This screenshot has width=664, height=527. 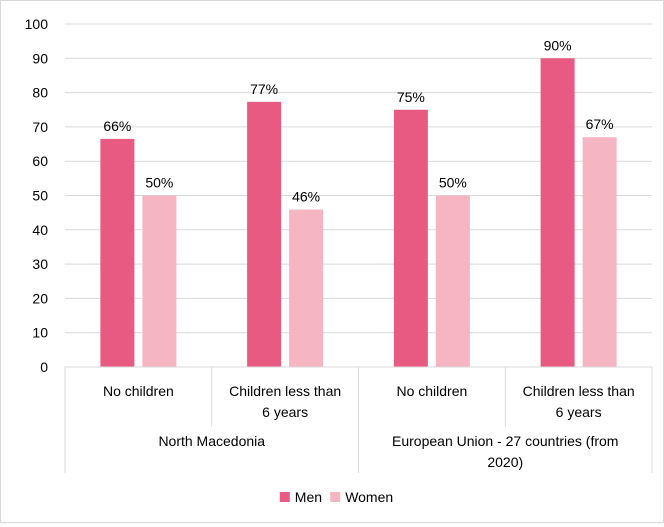 What do you see at coordinates (37, 24) in the screenshot?
I see `y-tick-label-100: 100` at bounding box center [37, 24].